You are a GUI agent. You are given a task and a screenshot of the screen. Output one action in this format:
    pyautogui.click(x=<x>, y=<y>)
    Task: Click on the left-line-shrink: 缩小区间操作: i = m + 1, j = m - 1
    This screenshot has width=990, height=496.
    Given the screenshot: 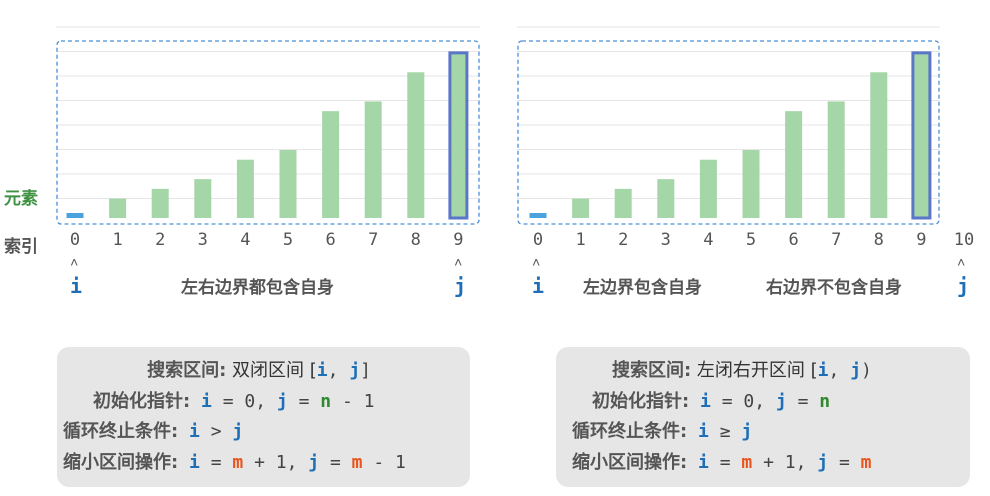 What is the action you would take?
    pyautogui.click(x=234, y=462)
    